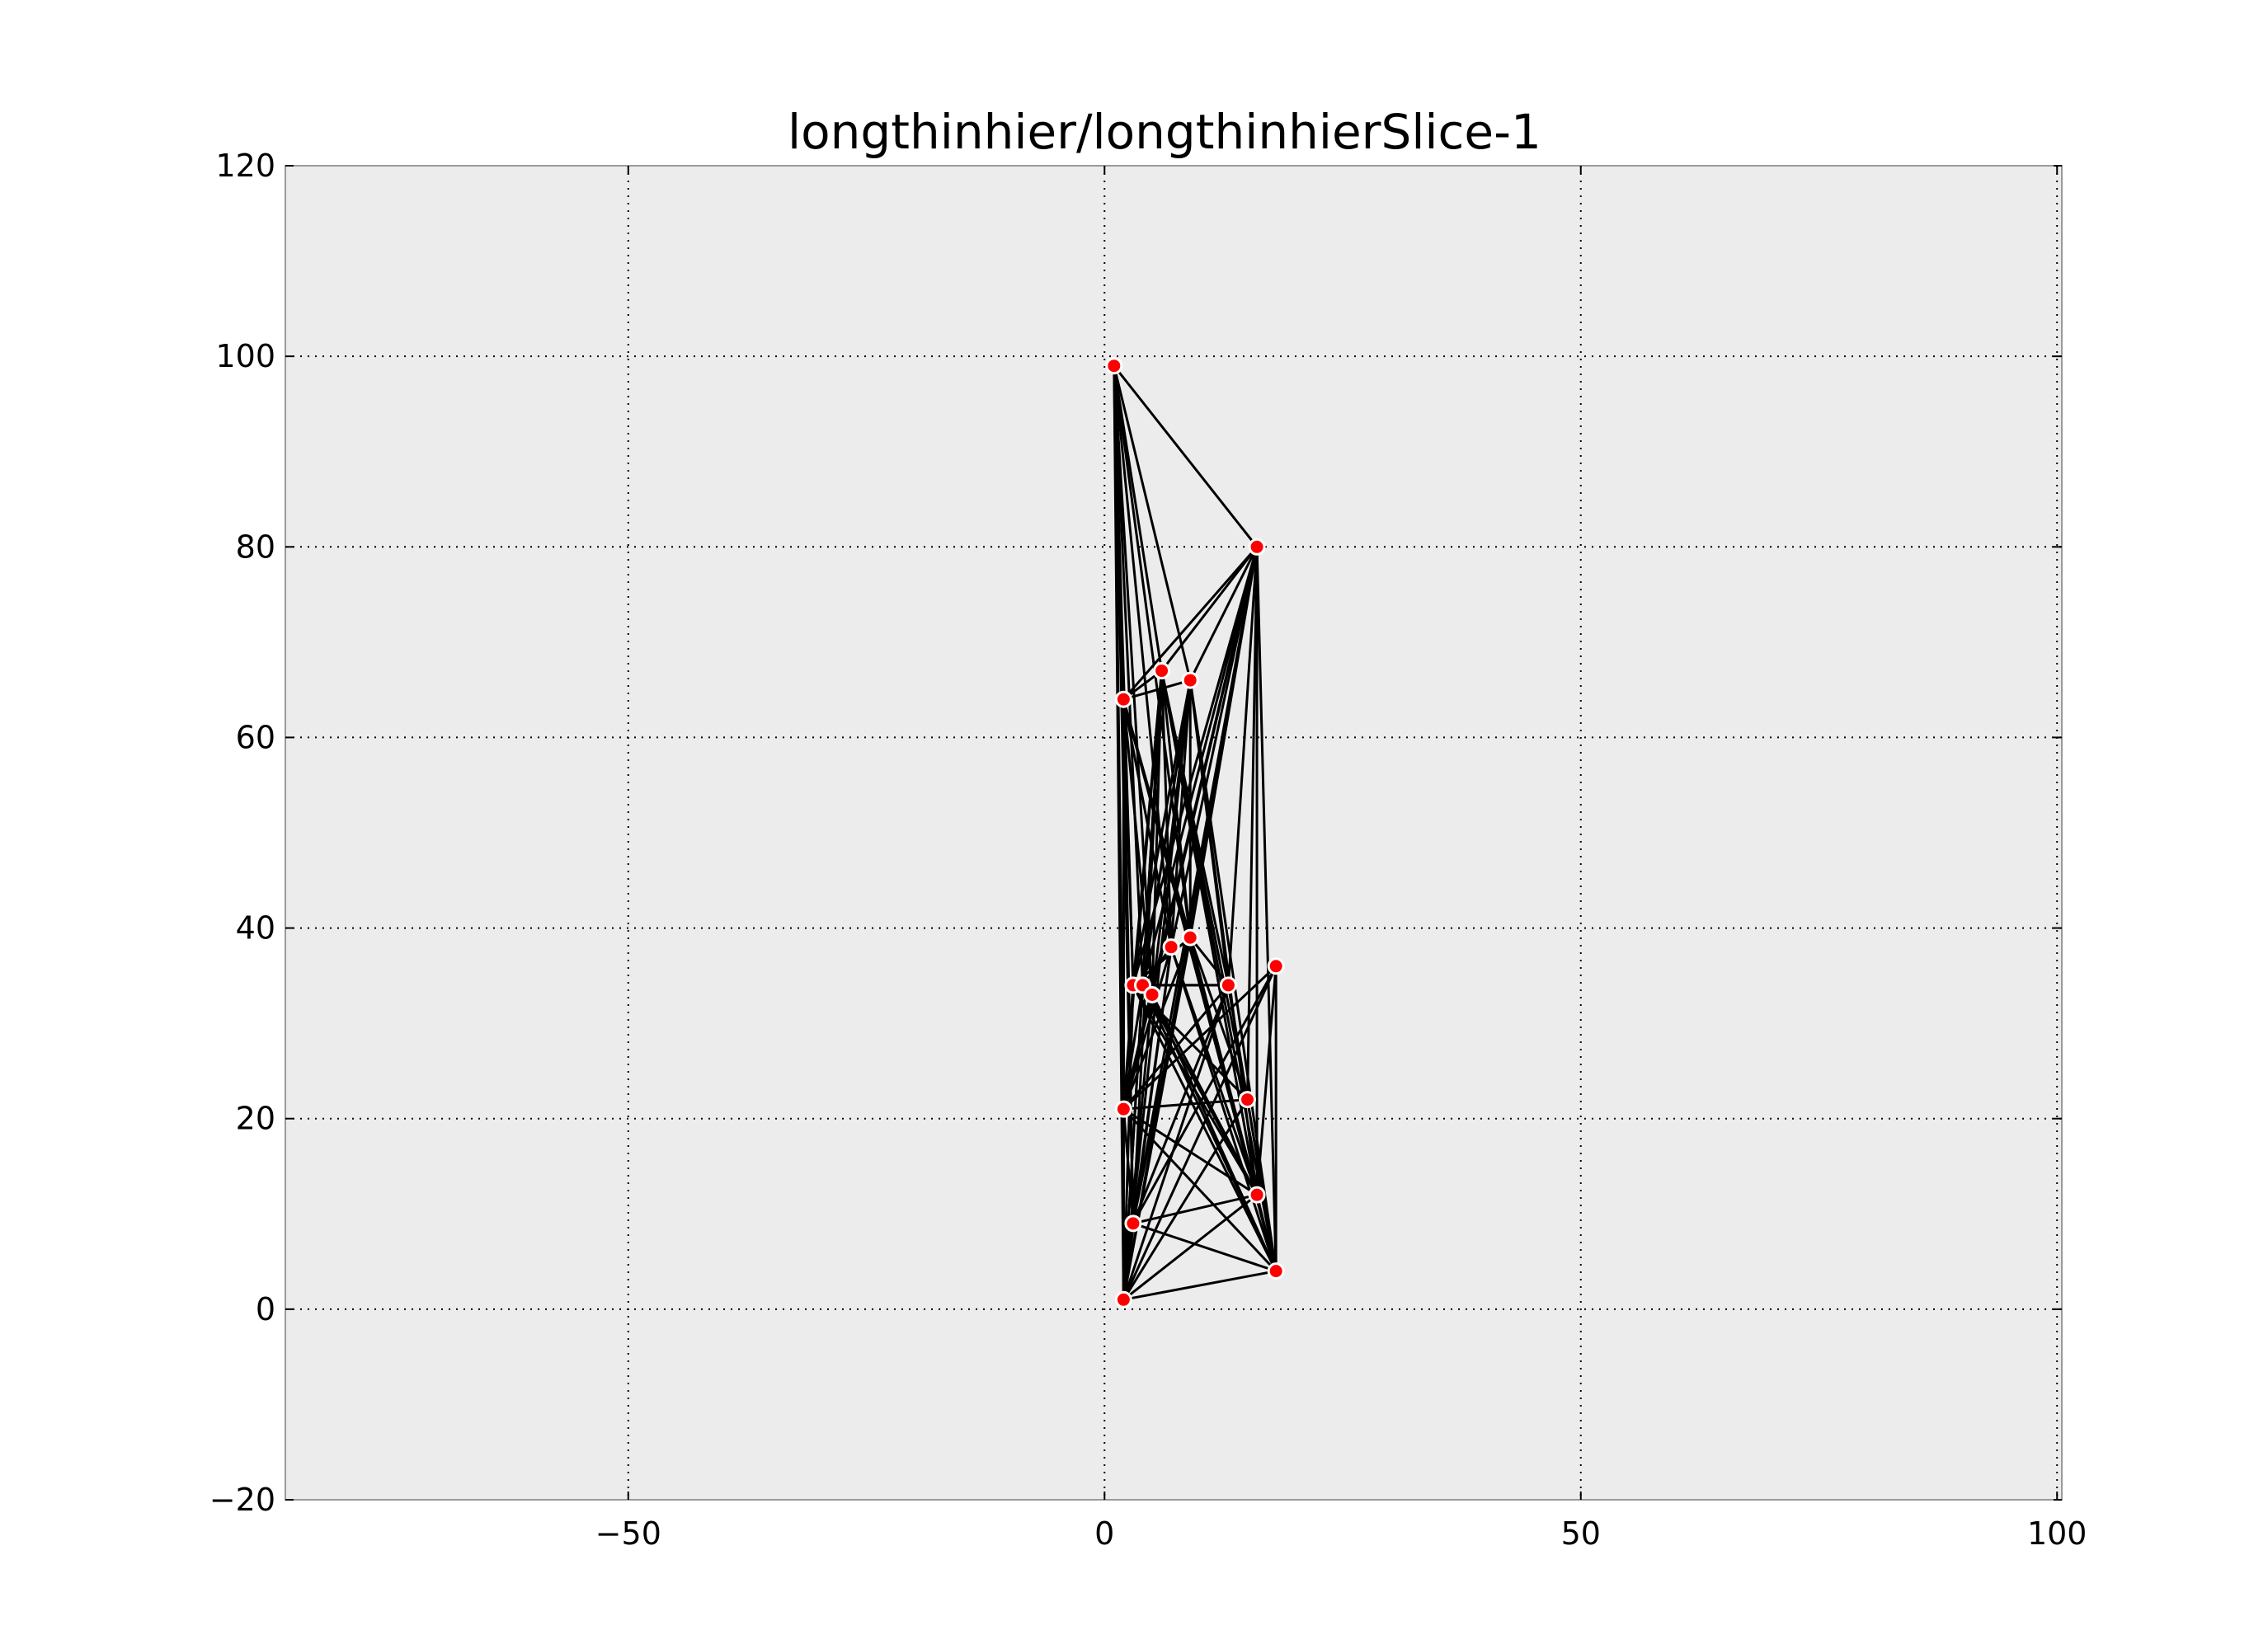 This screenshot has width=2268, height=1649. What do you see at coordinates (255, 737) in the screenshot?
I see `y-tick-label: 60` at bounding box center [255, 737].